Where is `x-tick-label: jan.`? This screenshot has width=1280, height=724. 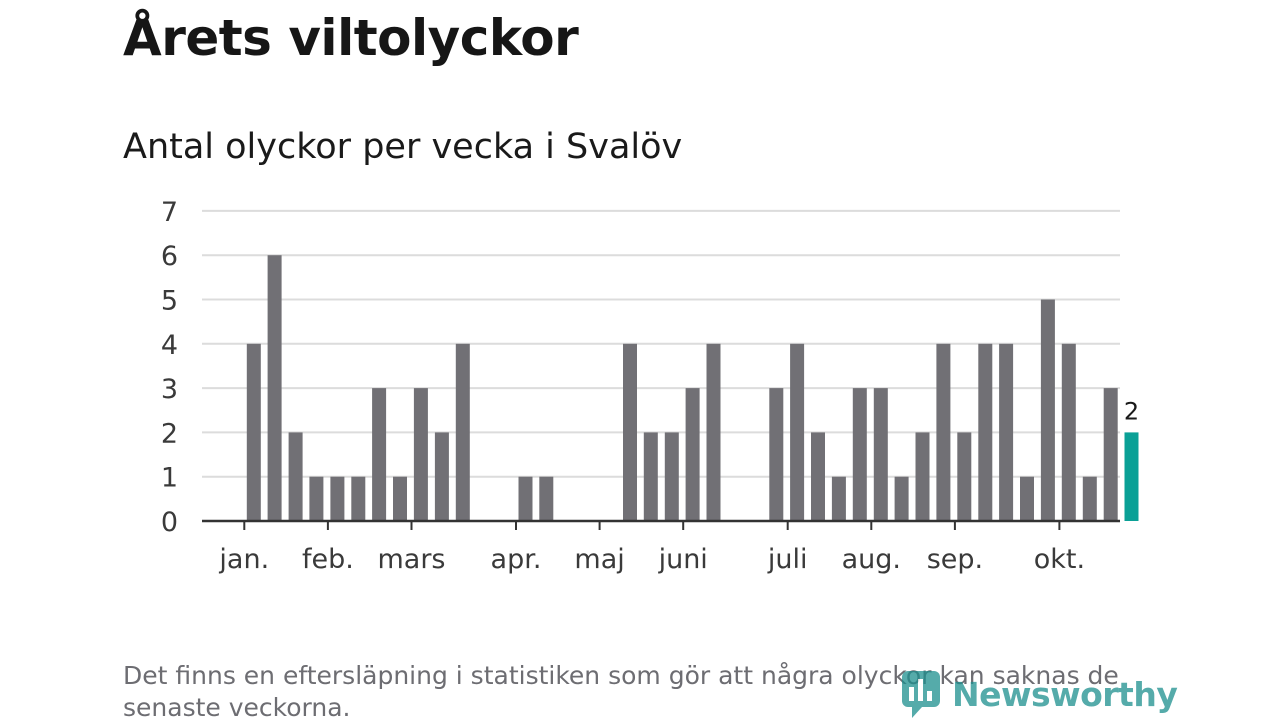
x-tick-label: jan. is located at coordinates (243, 559).